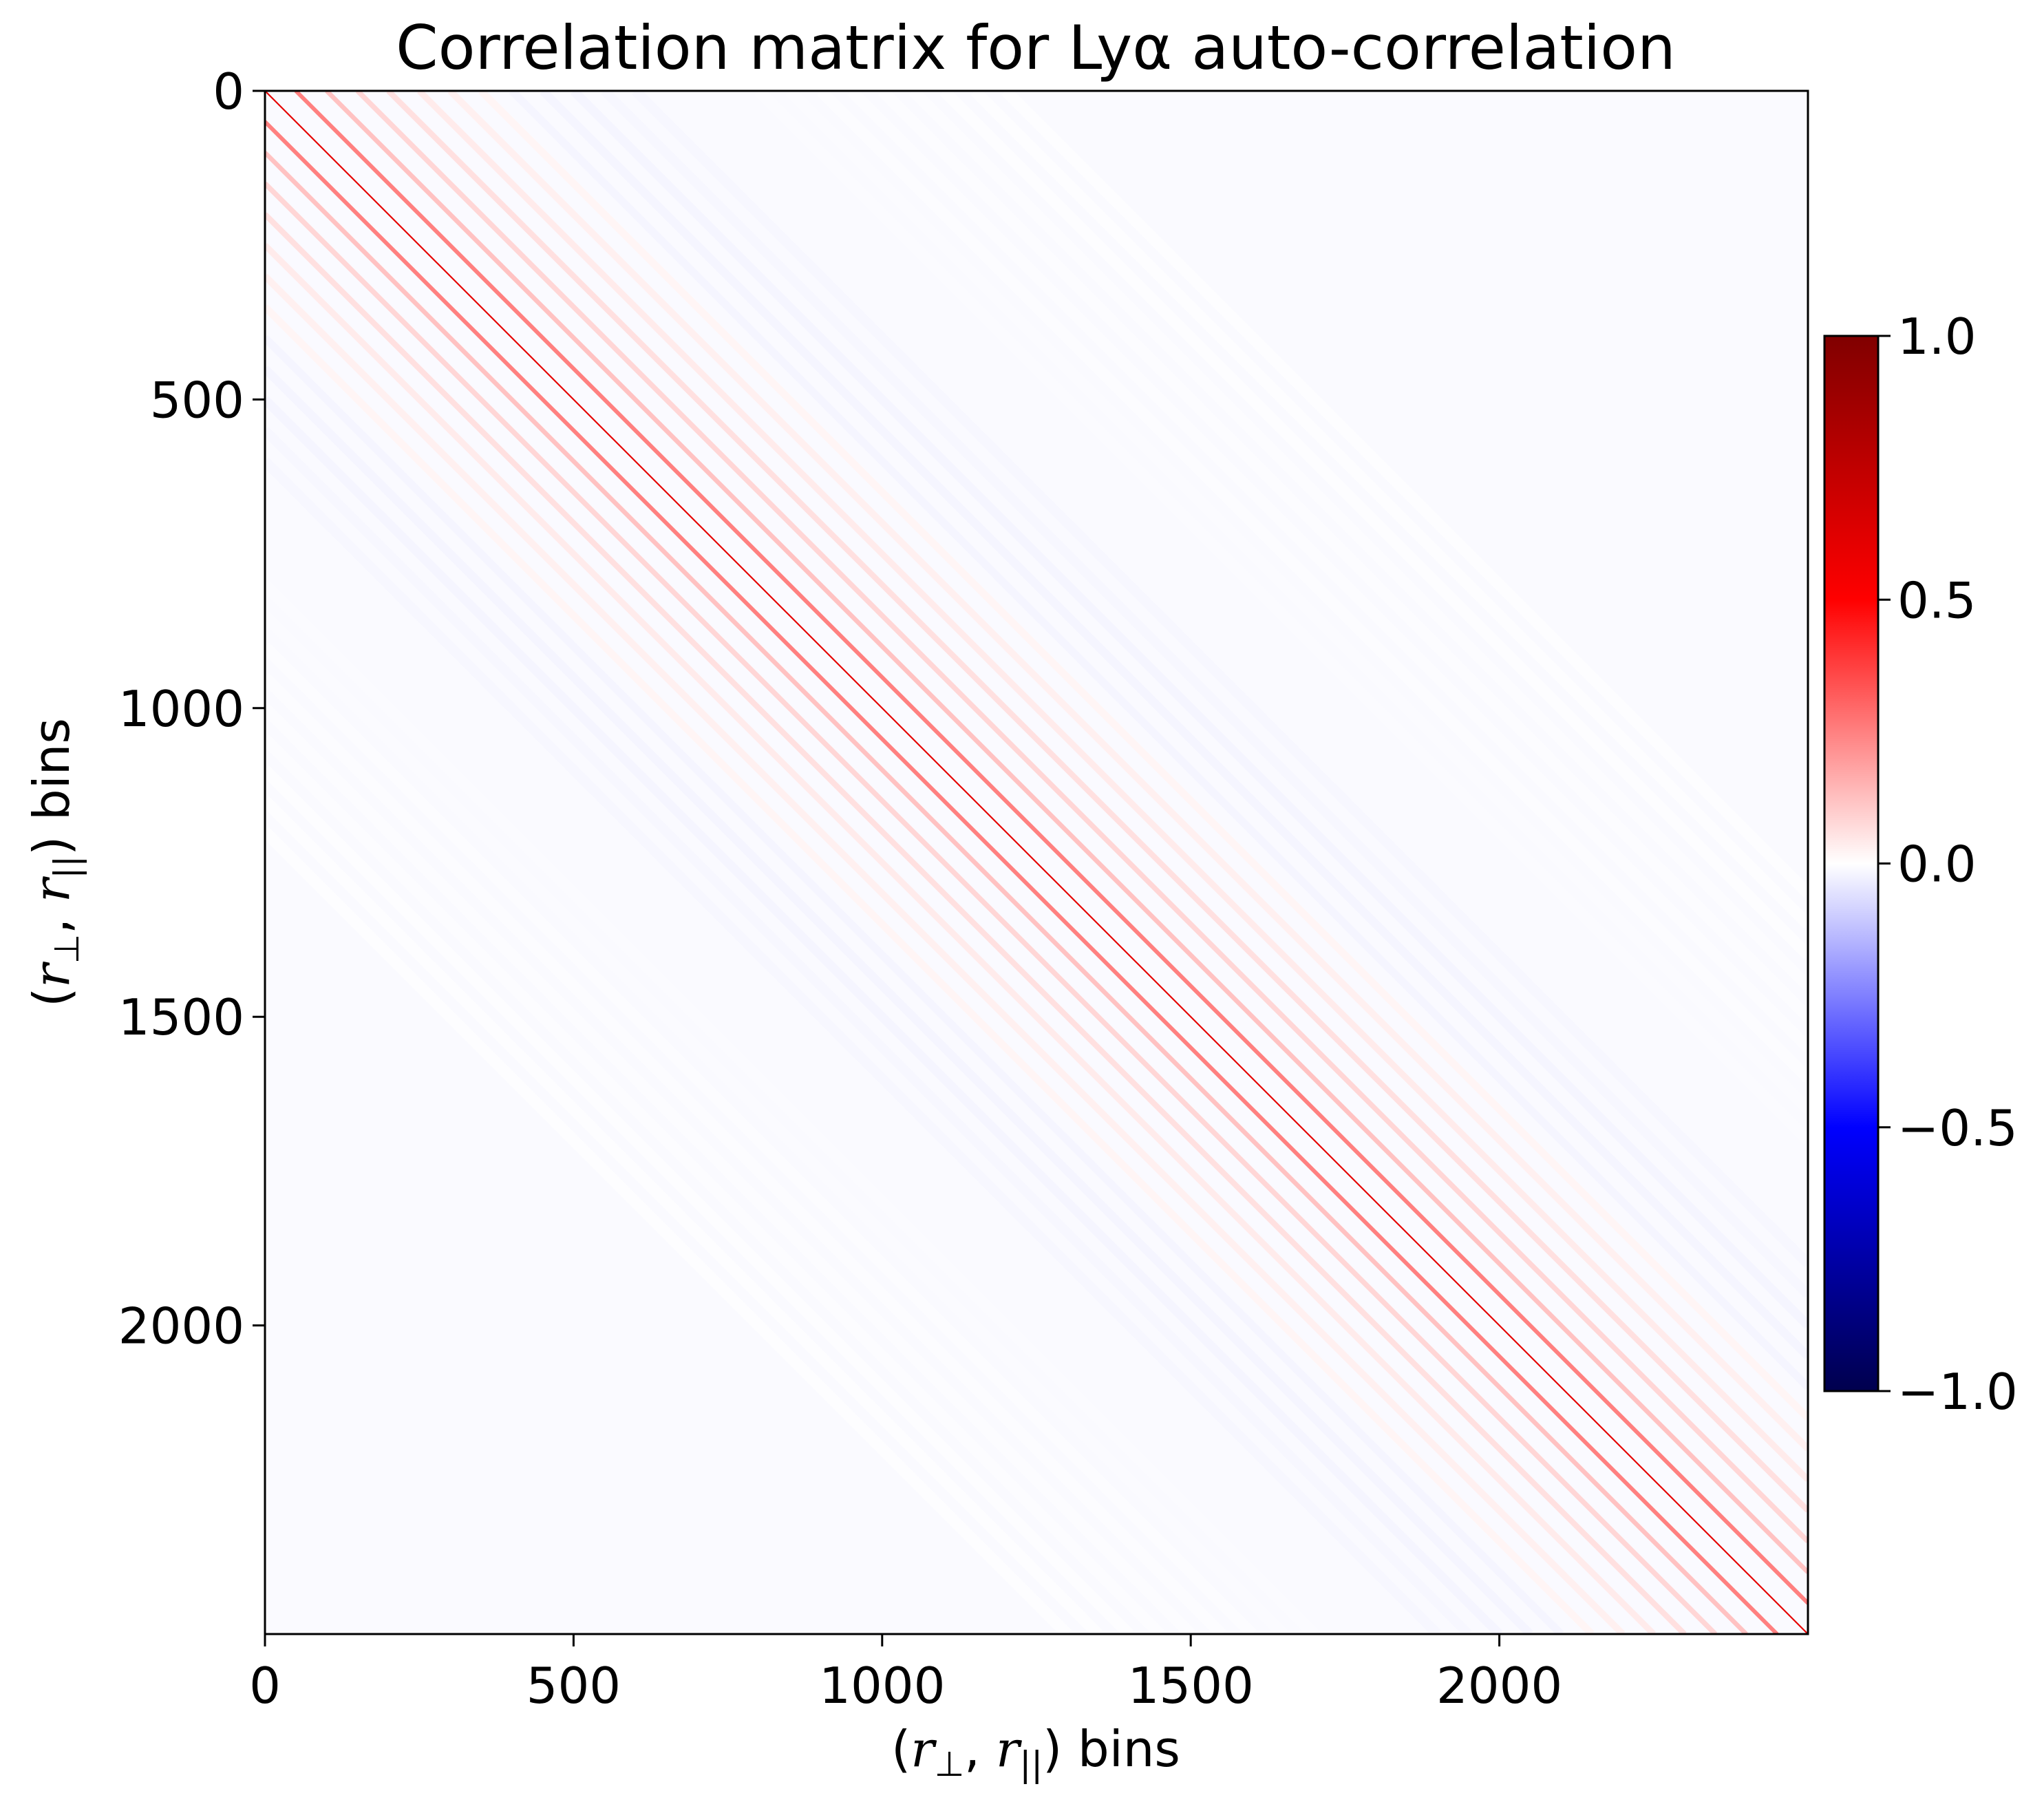 Image resolution: width=2044 pixels, height=1802 pixels. I want to click on y-tick-label: 1000, so click(181, 709).